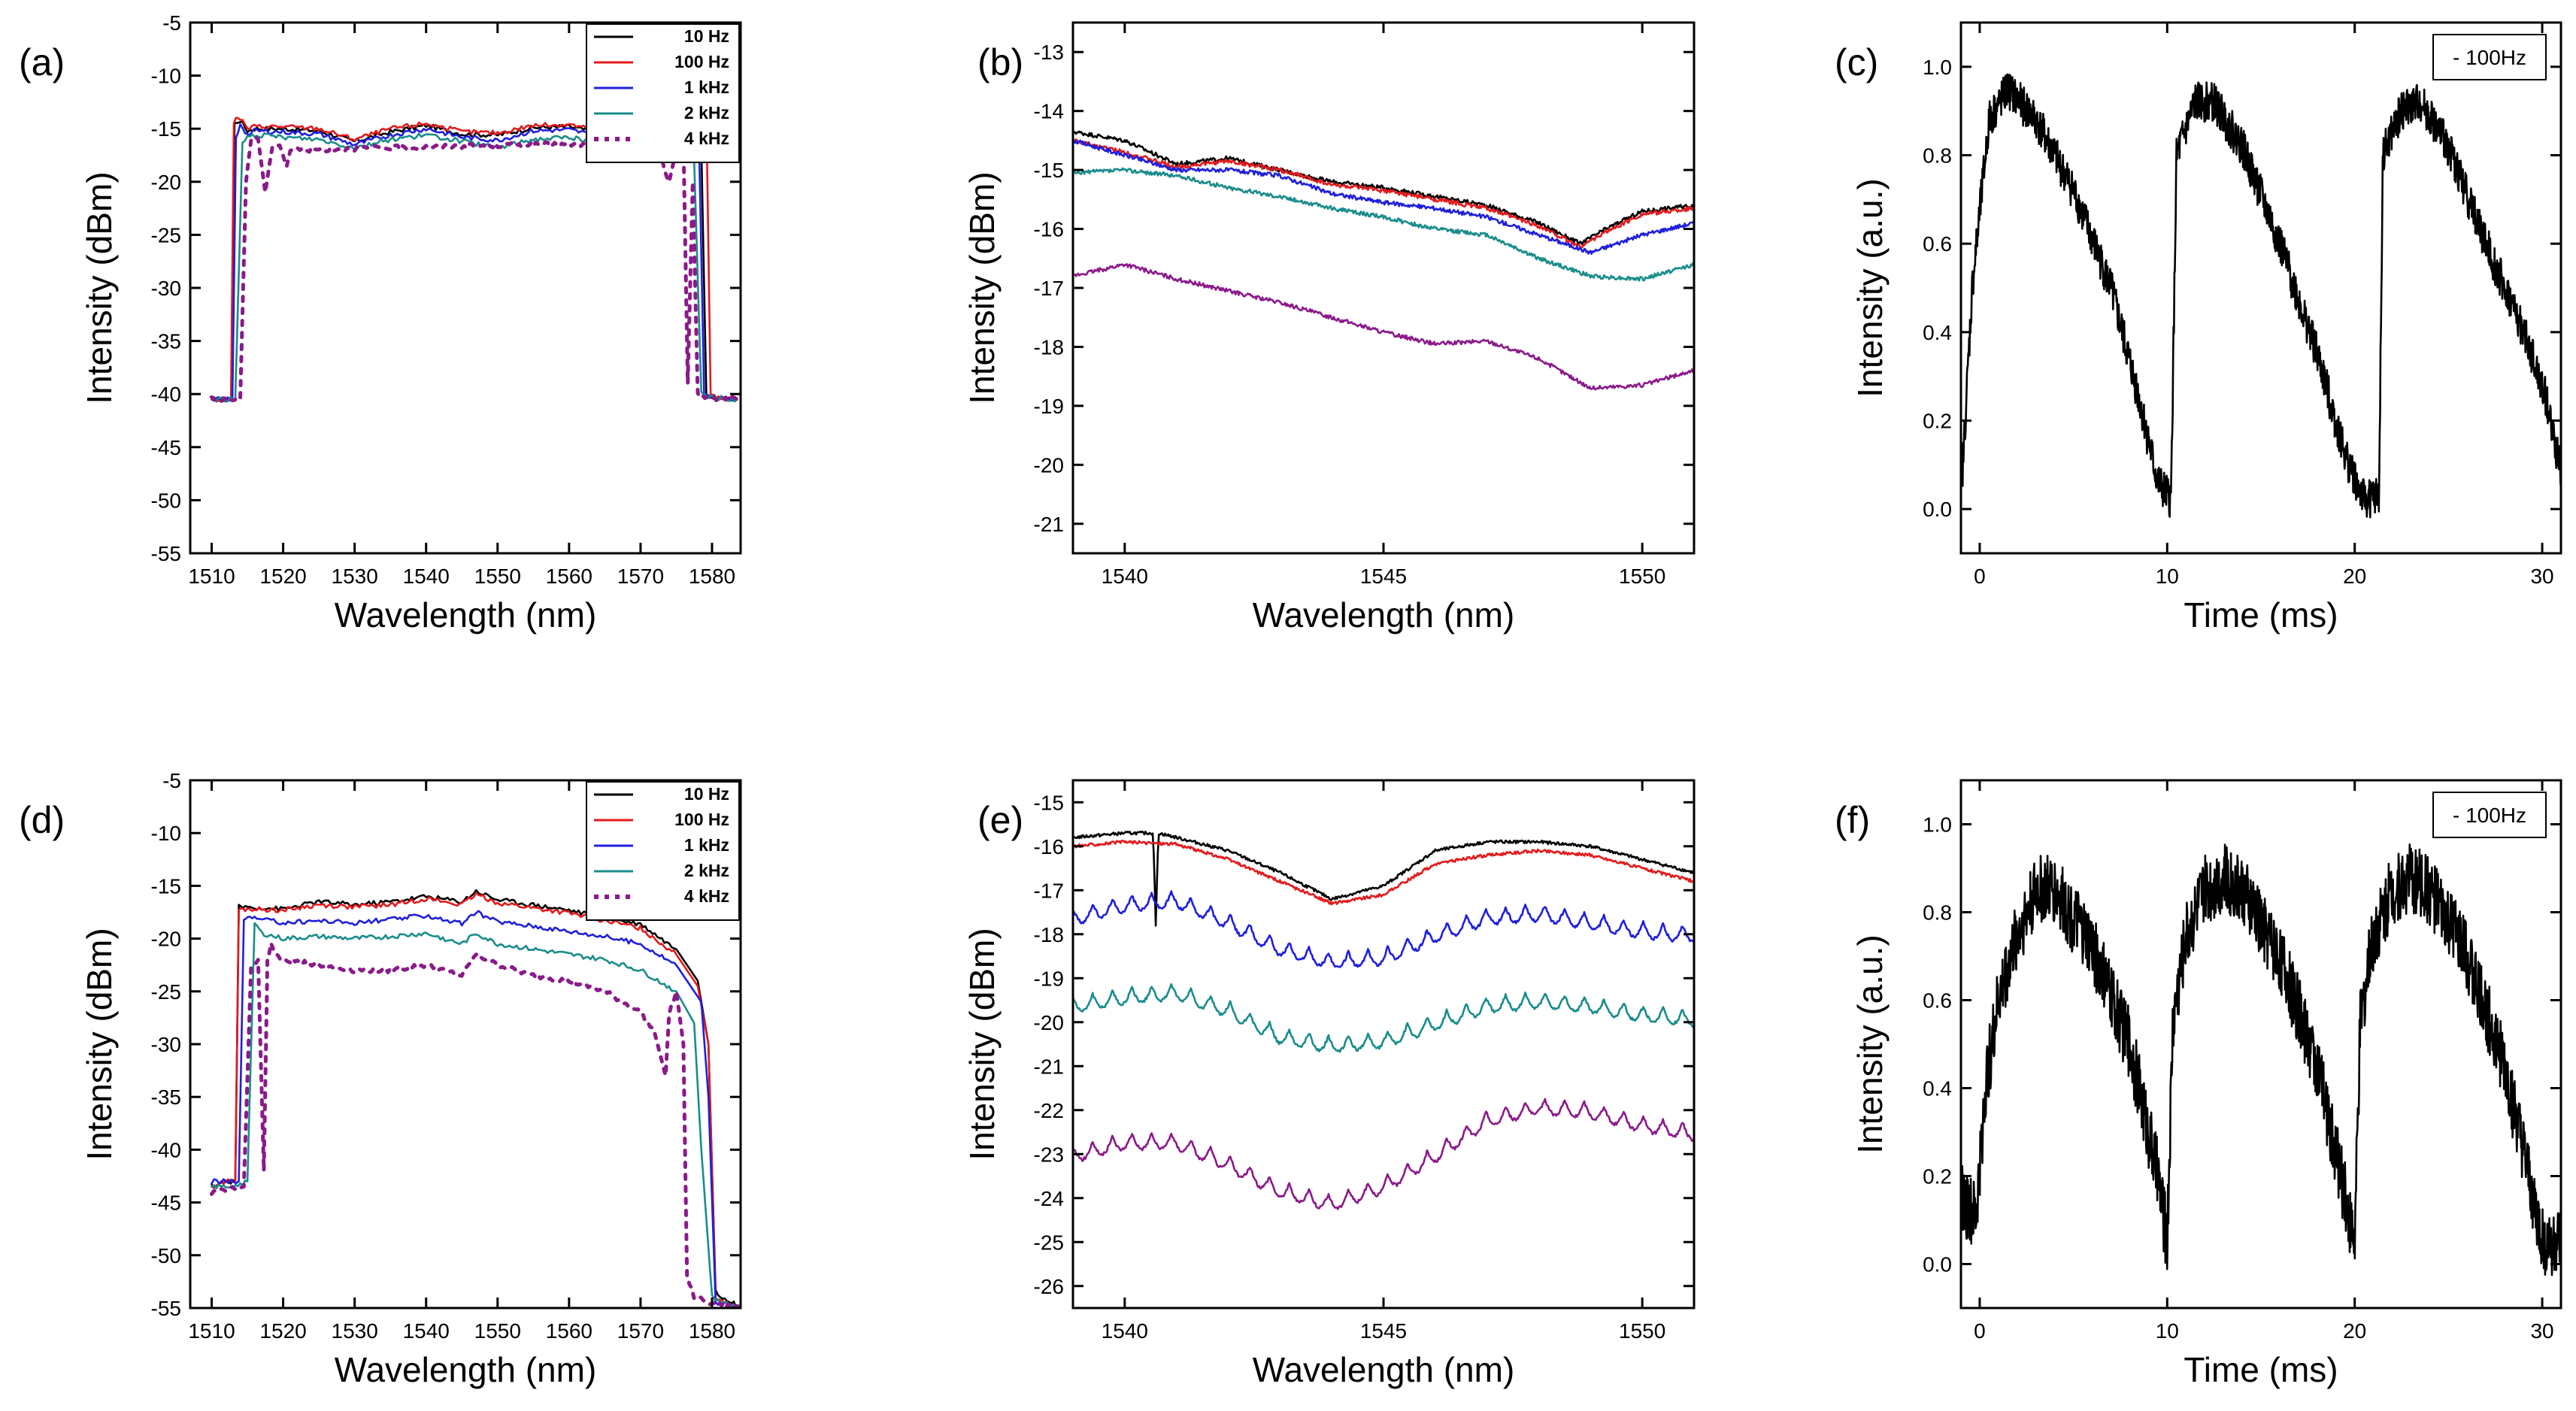  Describe the element at coordinates (1049, 111) in the screenshot. I see `y-tick-label: -14` at that location.